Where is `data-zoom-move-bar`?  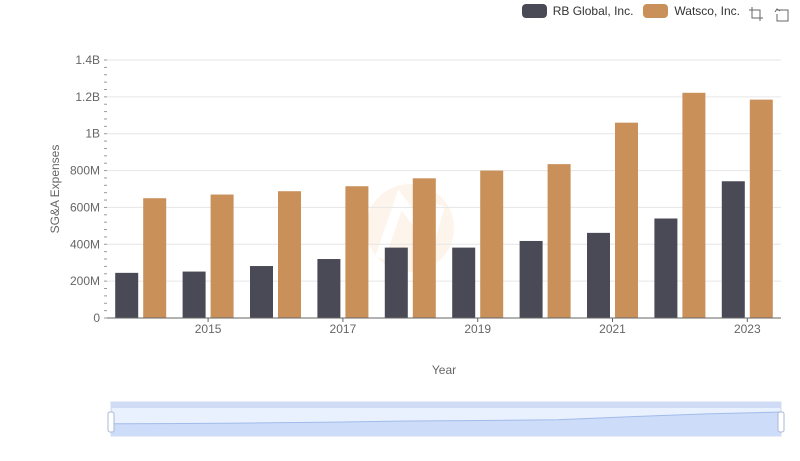
data-zoom-move-bar is located at coordinates (446, 405).